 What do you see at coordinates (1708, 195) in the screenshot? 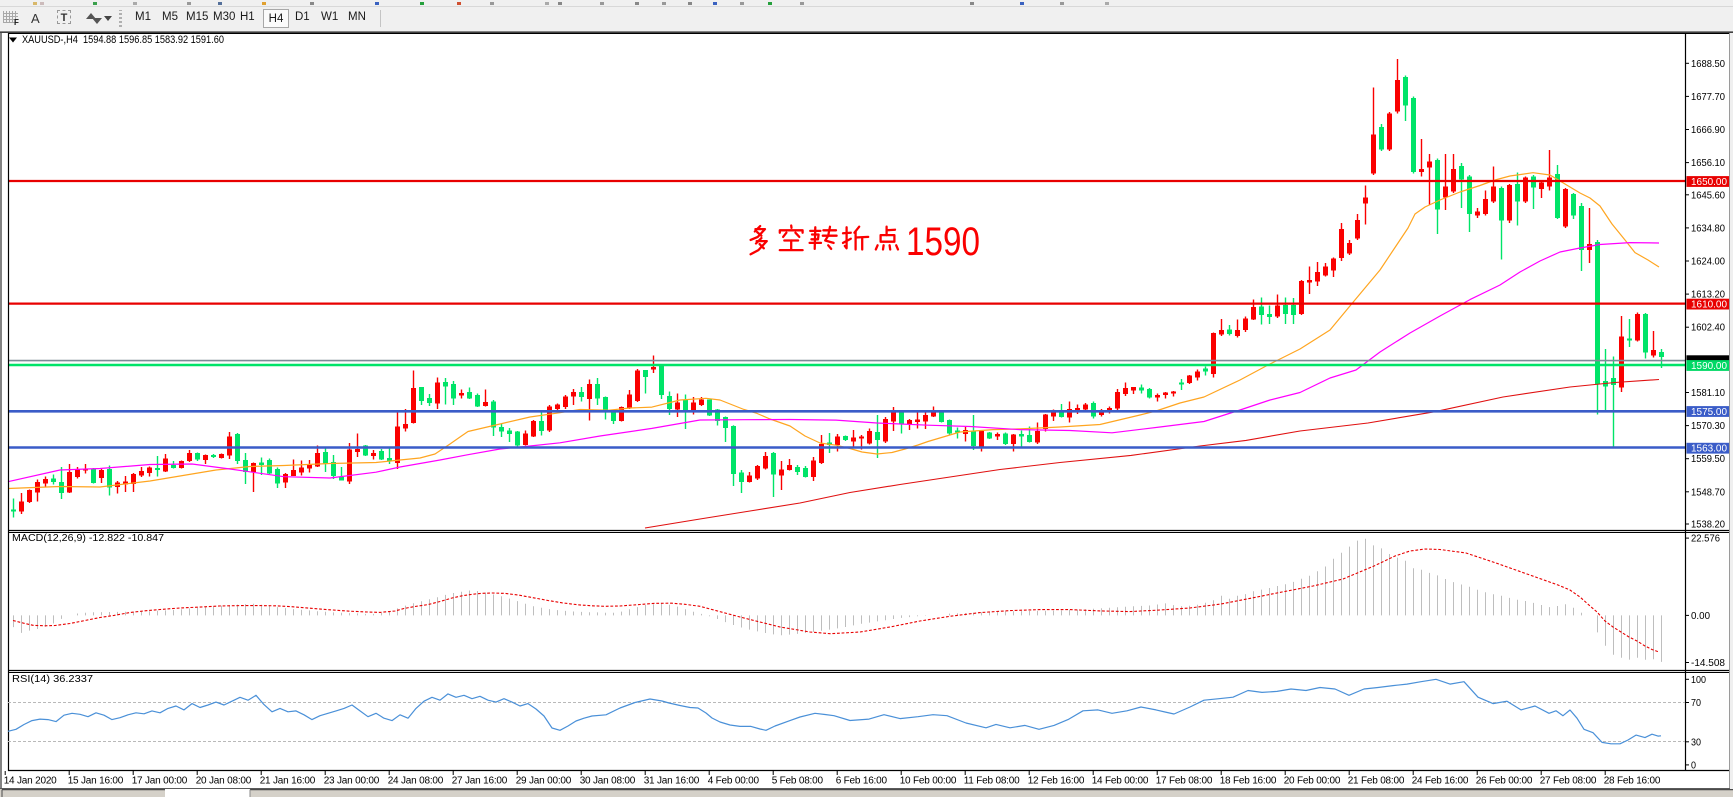
I see `svg-text: 1645.60` at bounding box center [1708, 195].